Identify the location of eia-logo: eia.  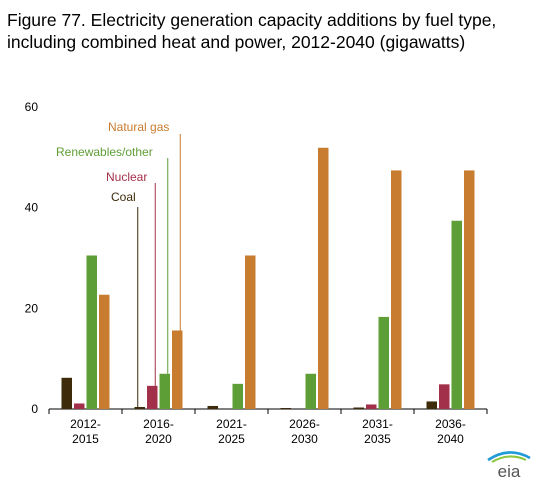
(509, 465).